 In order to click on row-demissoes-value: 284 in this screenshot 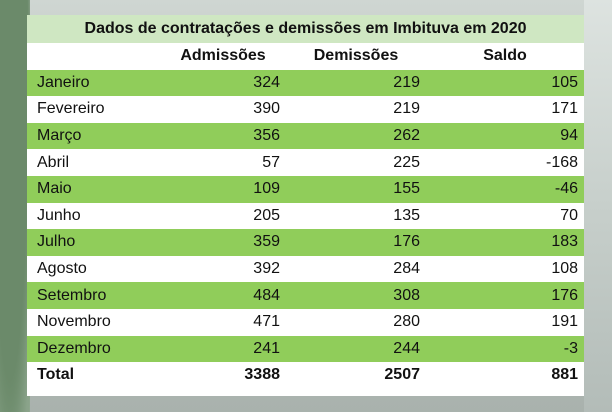, I will do `click(356, 269)`.